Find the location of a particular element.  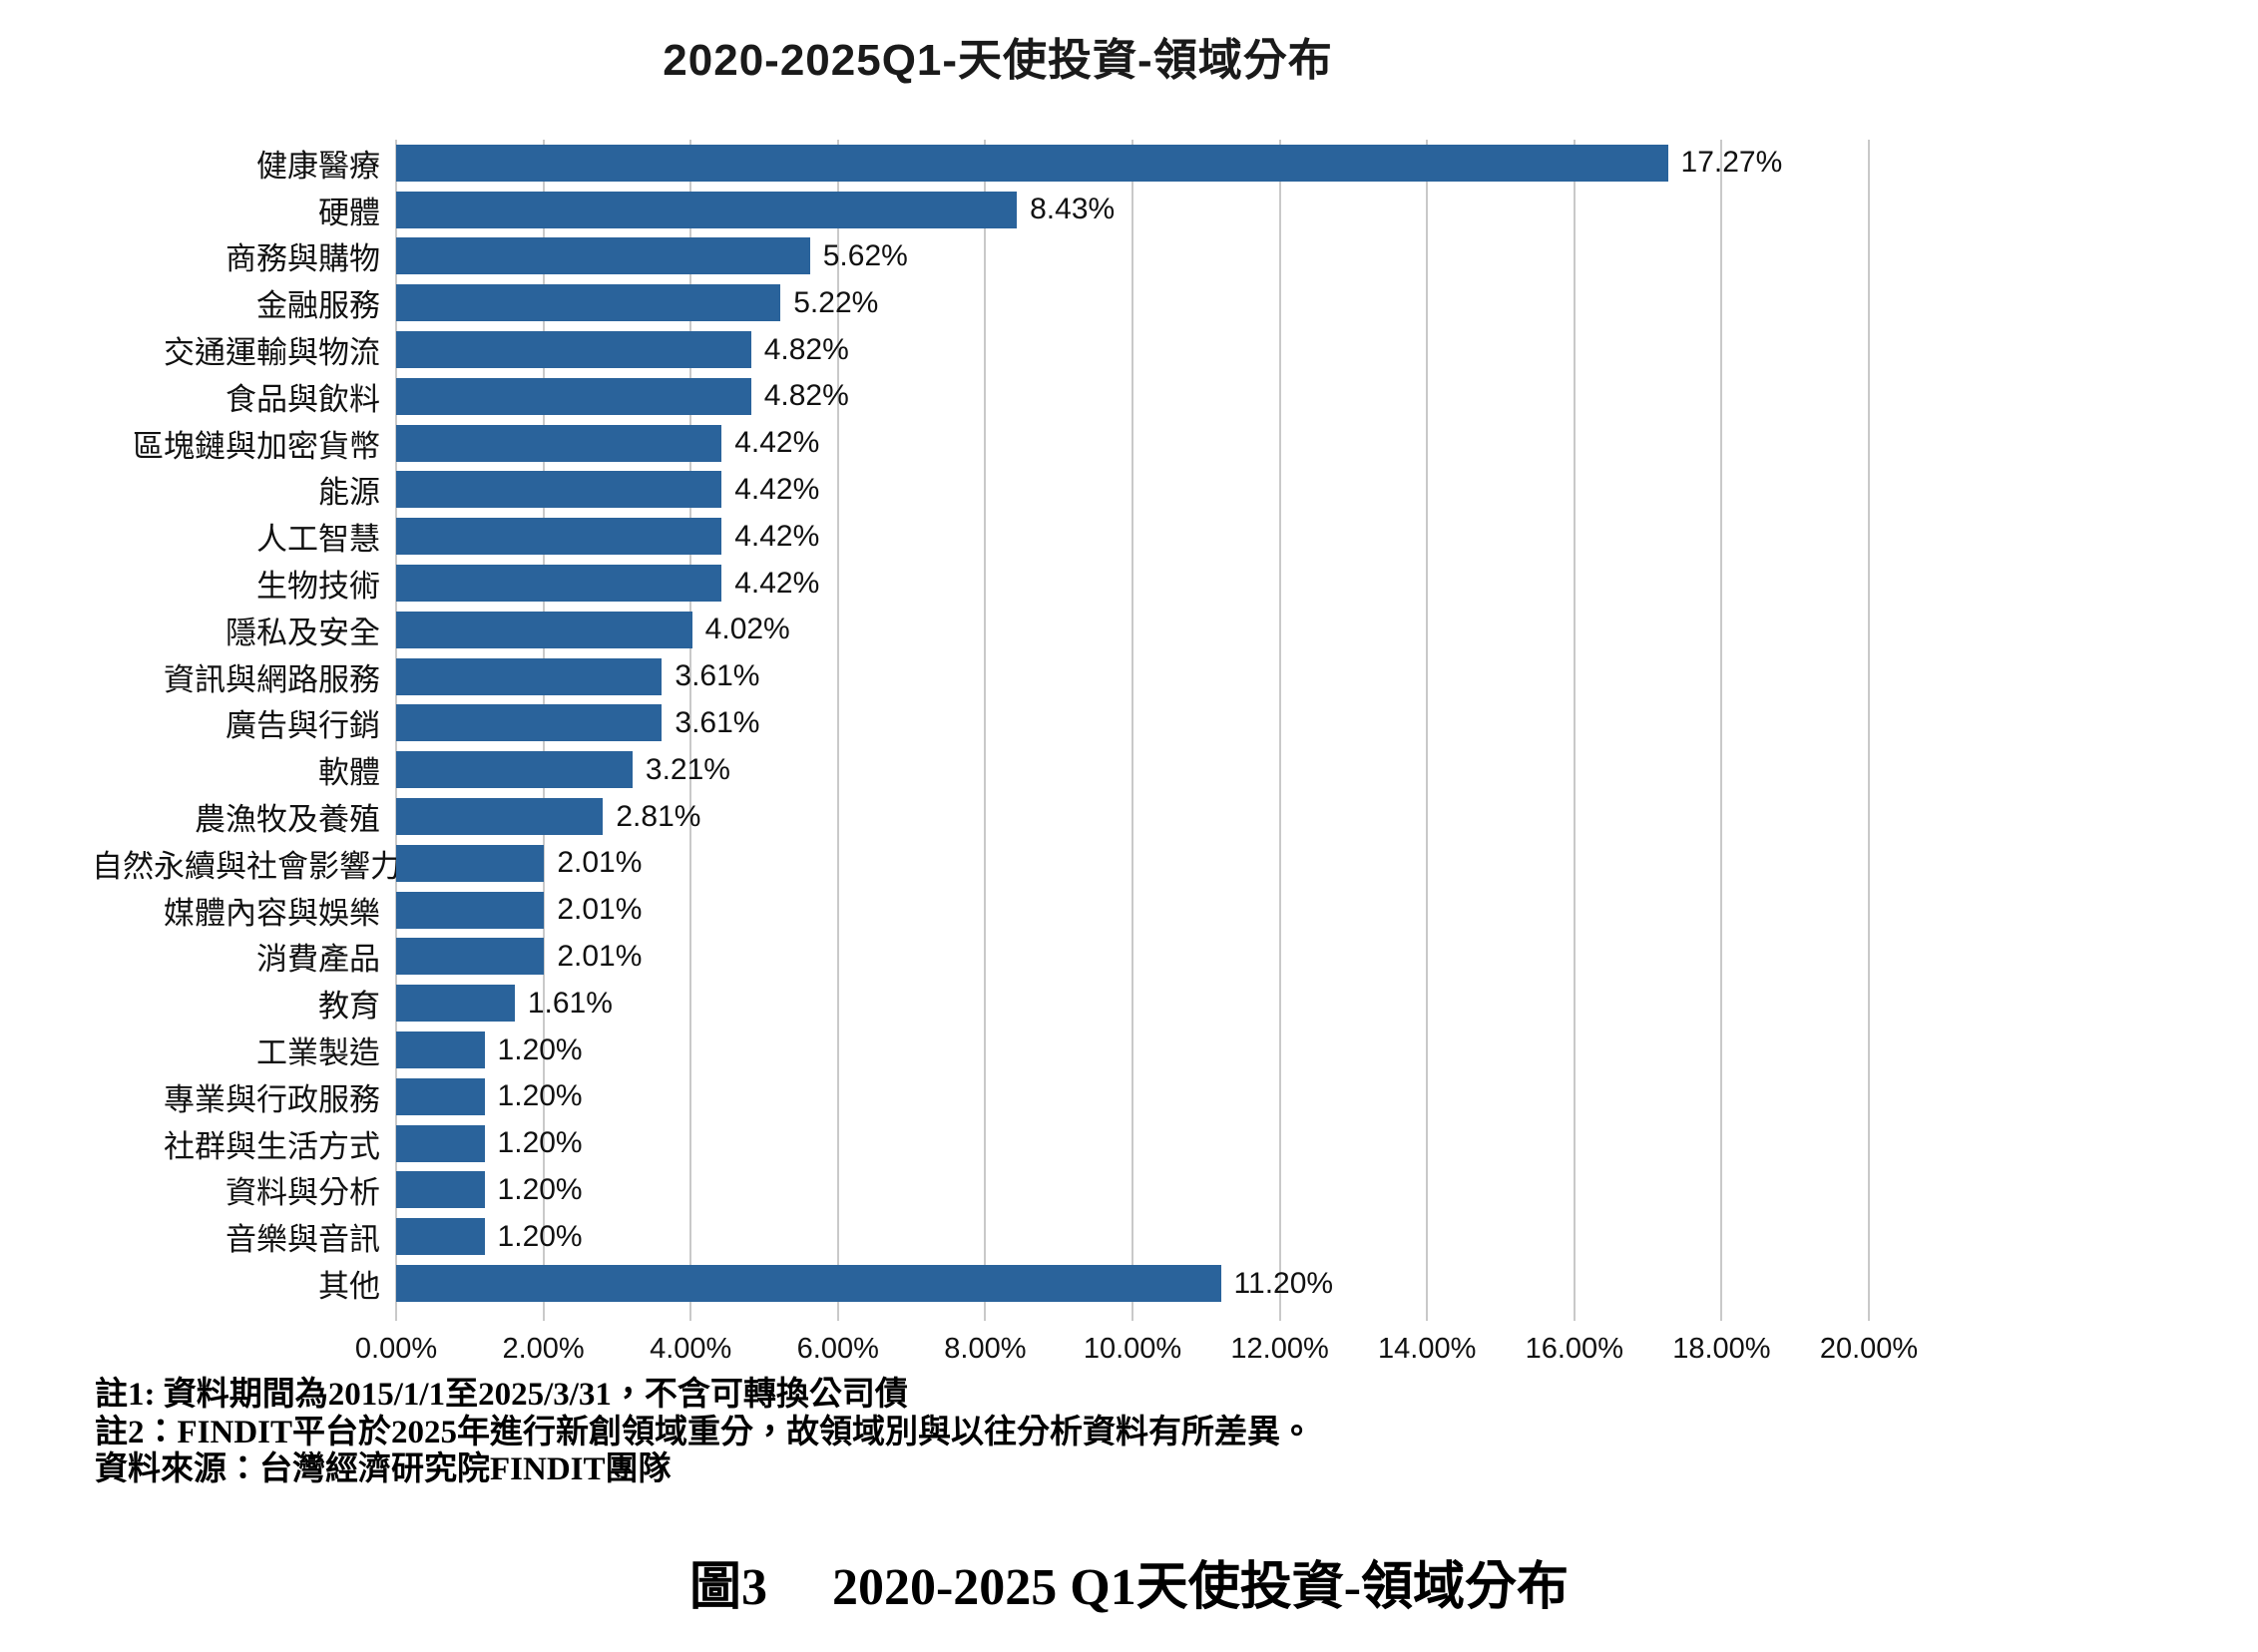

bar-row: 交通運輸與物流 4.82% is located at coordinates (1139, 349).